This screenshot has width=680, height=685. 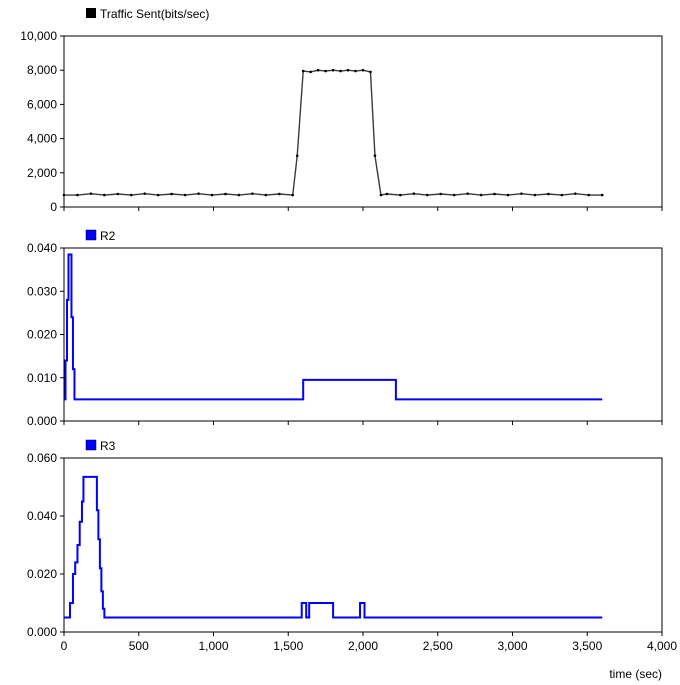 What do you see at coordinates (42, 574) in the screenshot?
I see `y-tick-label-r3: 0.020` at bounding box center [42, 574].